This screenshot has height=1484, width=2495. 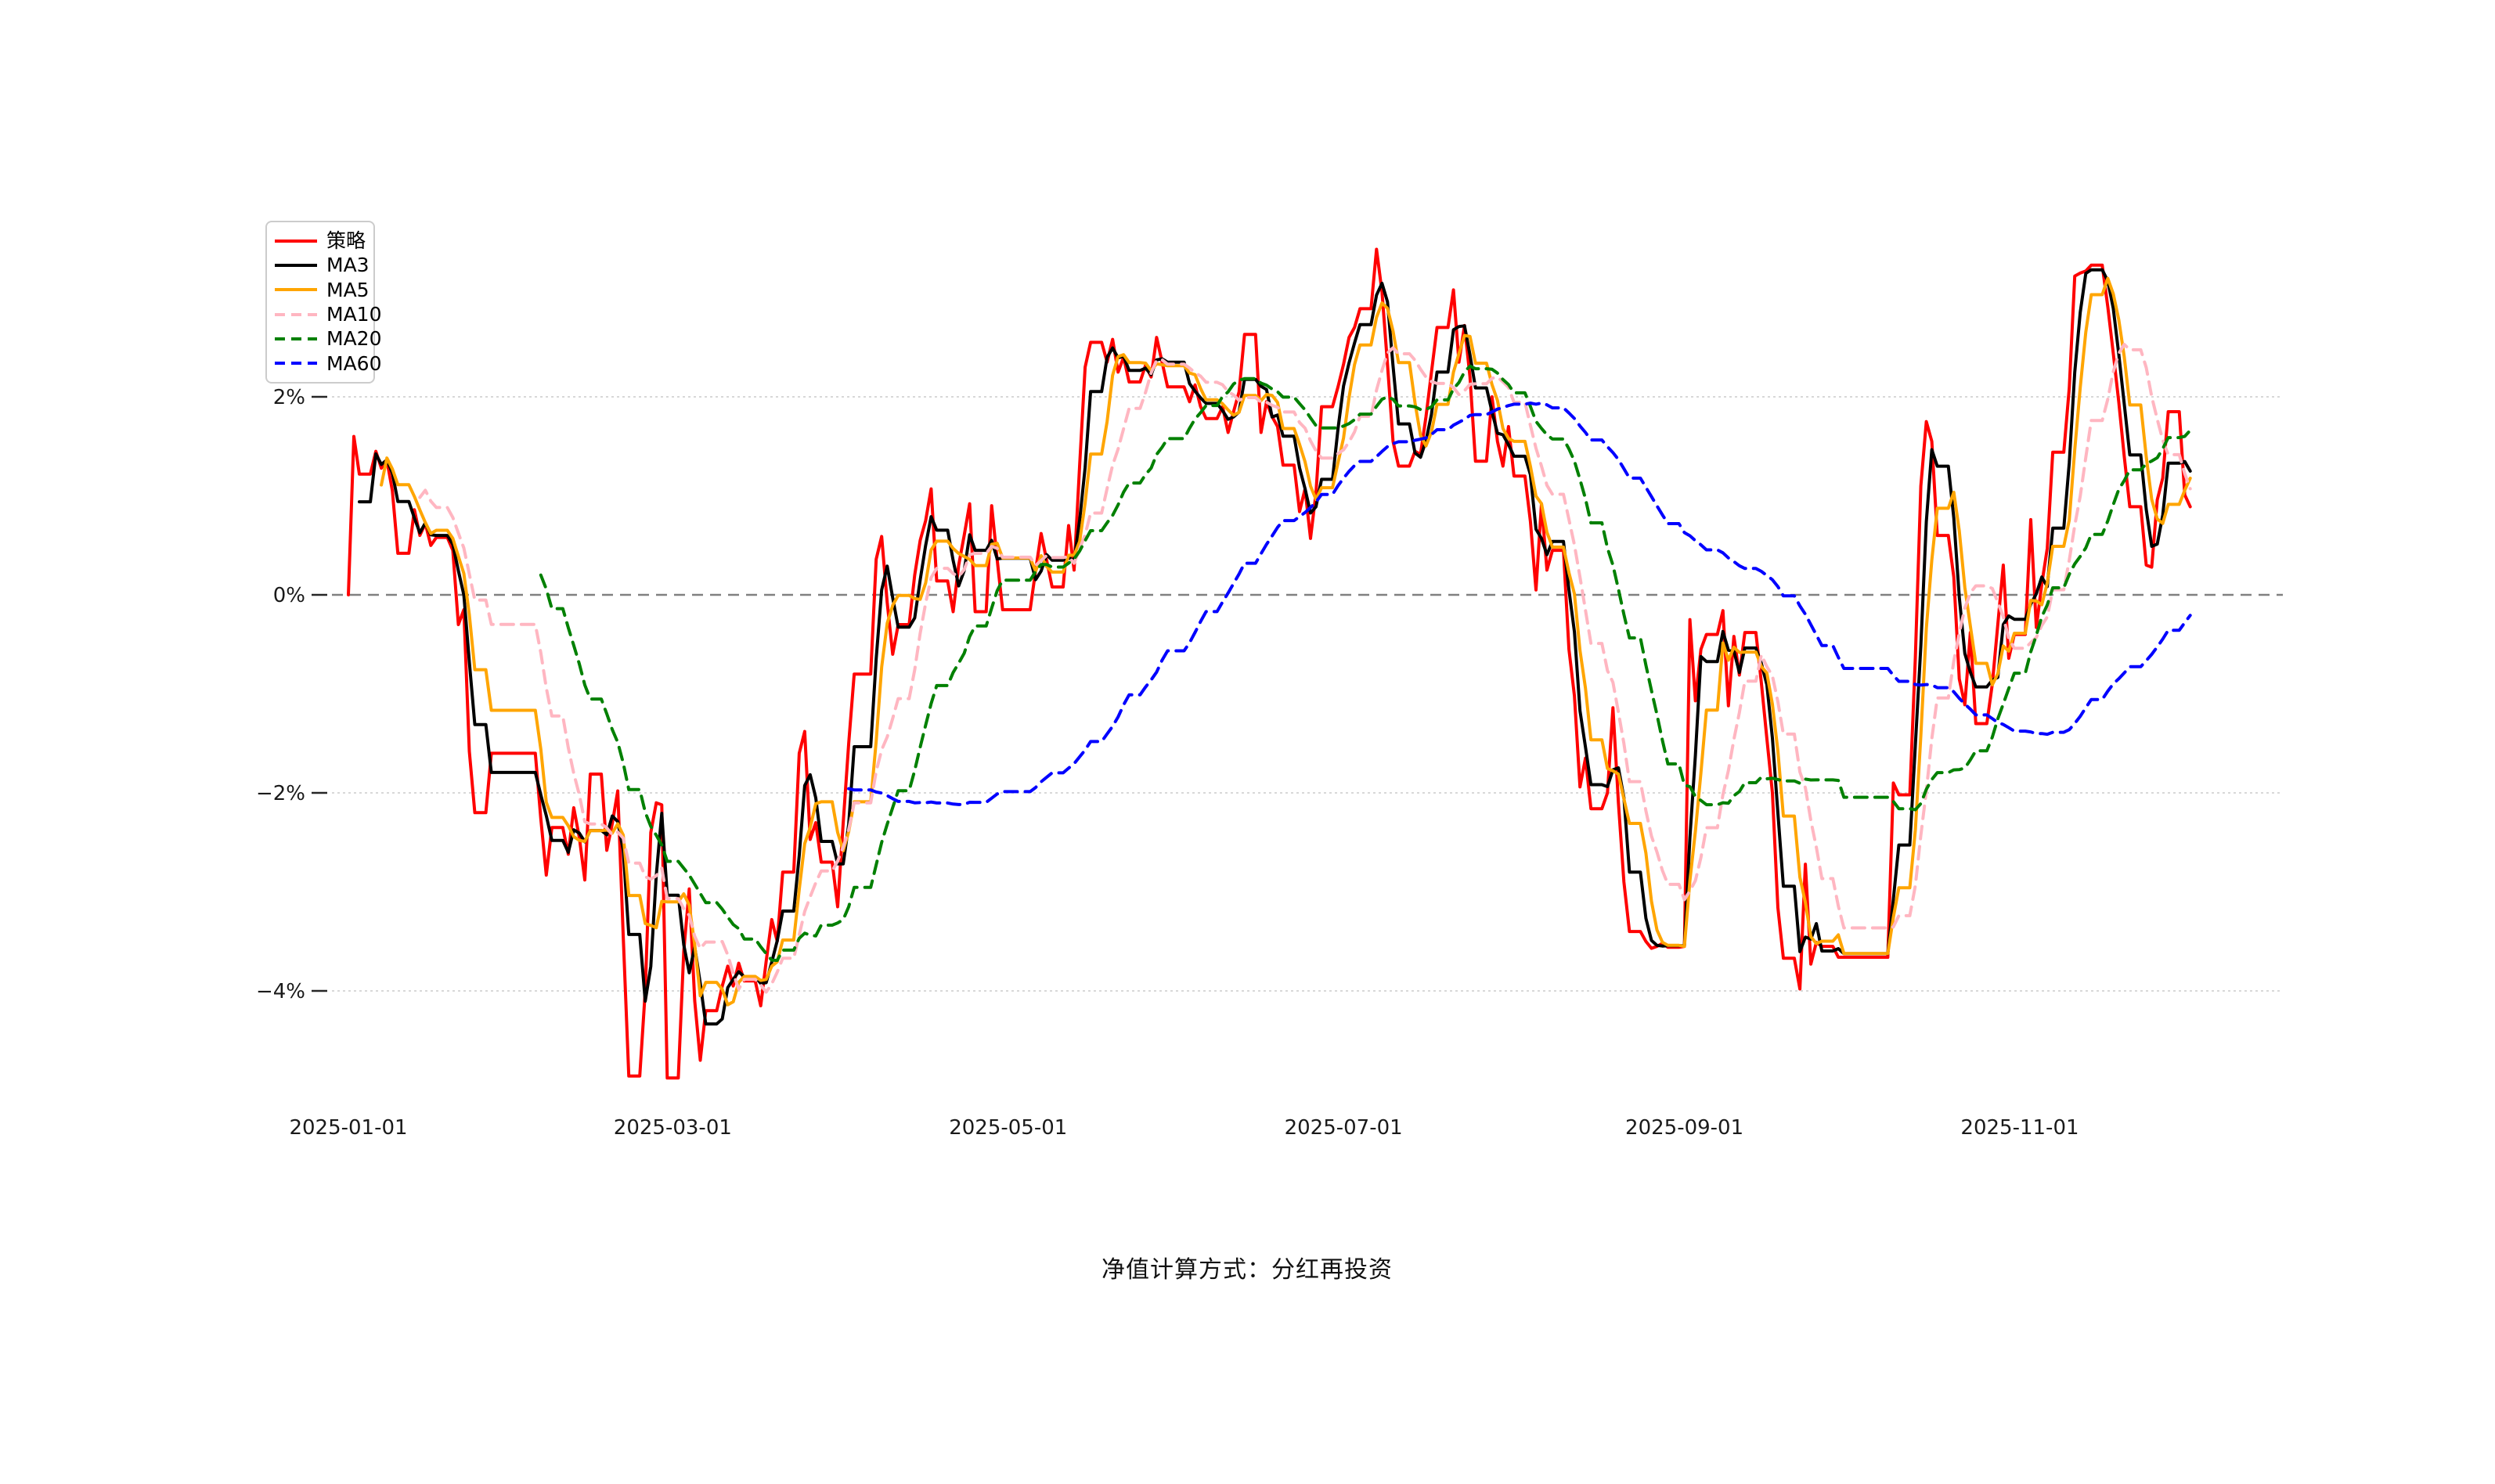 What do you see at coordinates (346, 241) in the screenshot?
I see `legend-label-strategy: 策略` at bounding box center [346, 241].